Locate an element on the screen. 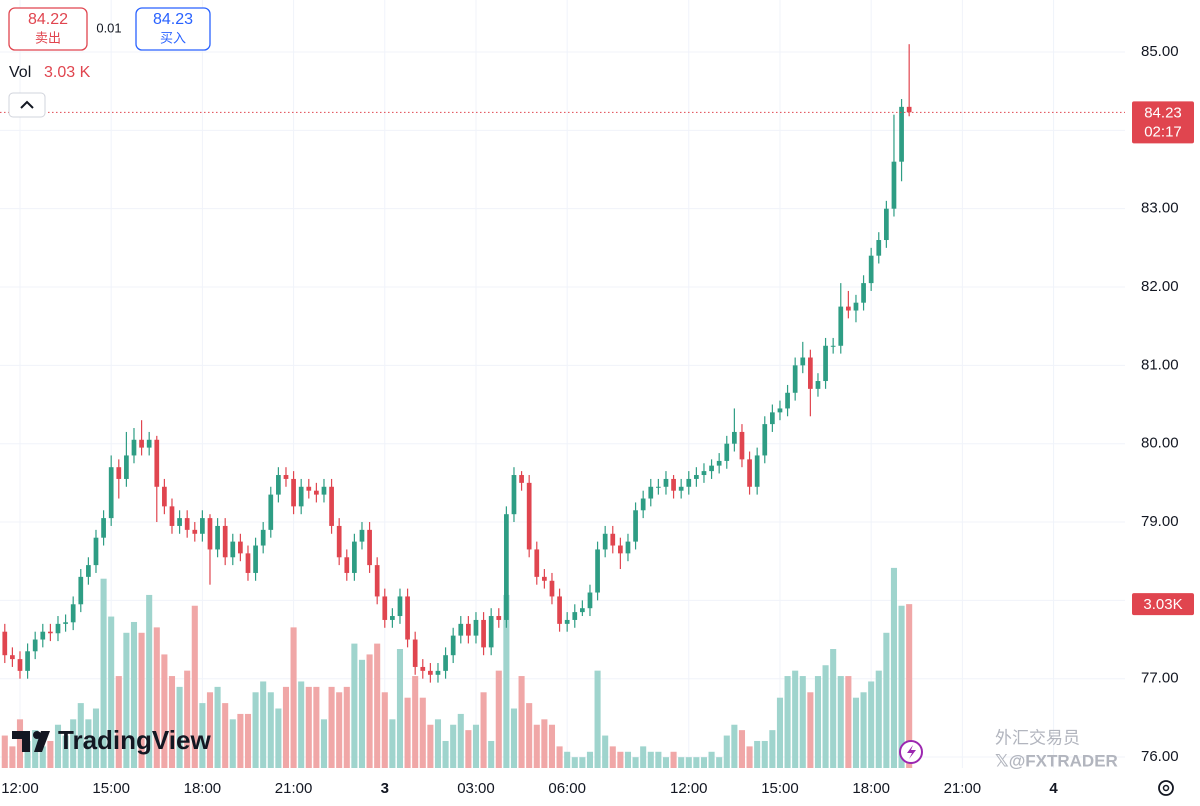 Image resolution: width=1200 pixels, height=806 pixels. x-tick-label: 18:00 is located at coordinates (203, 788).